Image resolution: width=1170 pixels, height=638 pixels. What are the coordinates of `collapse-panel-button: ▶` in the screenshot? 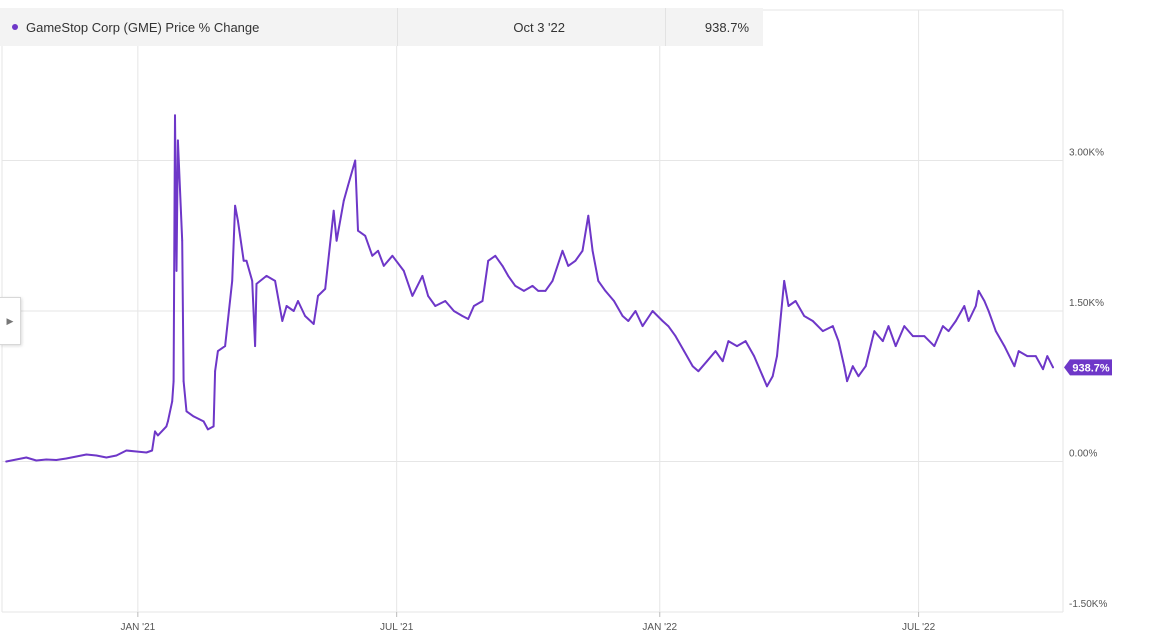 It's located at (10, 321).